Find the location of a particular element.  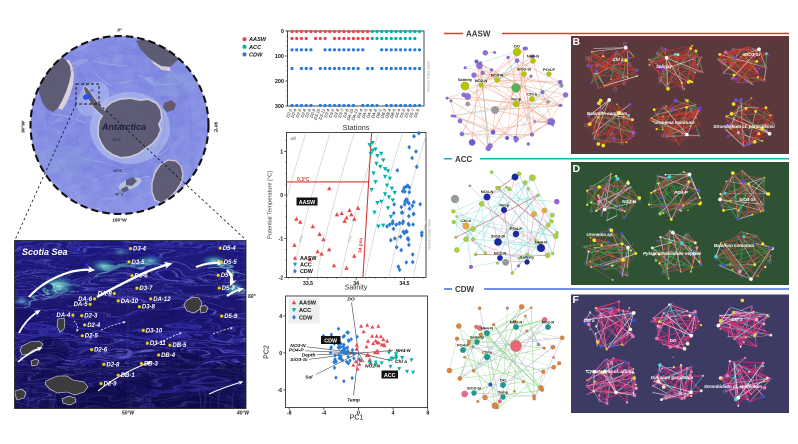

svg-text: 0.3°C is located at coordinates (303, 180).